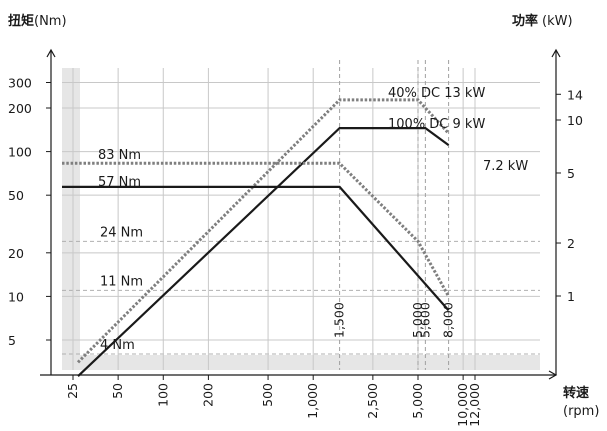 The height and width of the screenshot is (431, 607). What do you see at coordinates (571, 296) in the screenshot?
I see `y-right-tick-label: 1` at bounding box center [571, 296].